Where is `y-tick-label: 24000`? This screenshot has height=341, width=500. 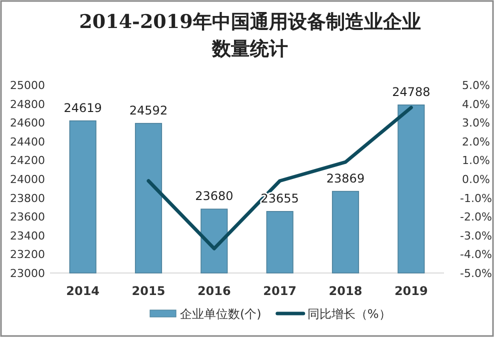
y-tick-label: 24000 is located at coordinates (27, 179).